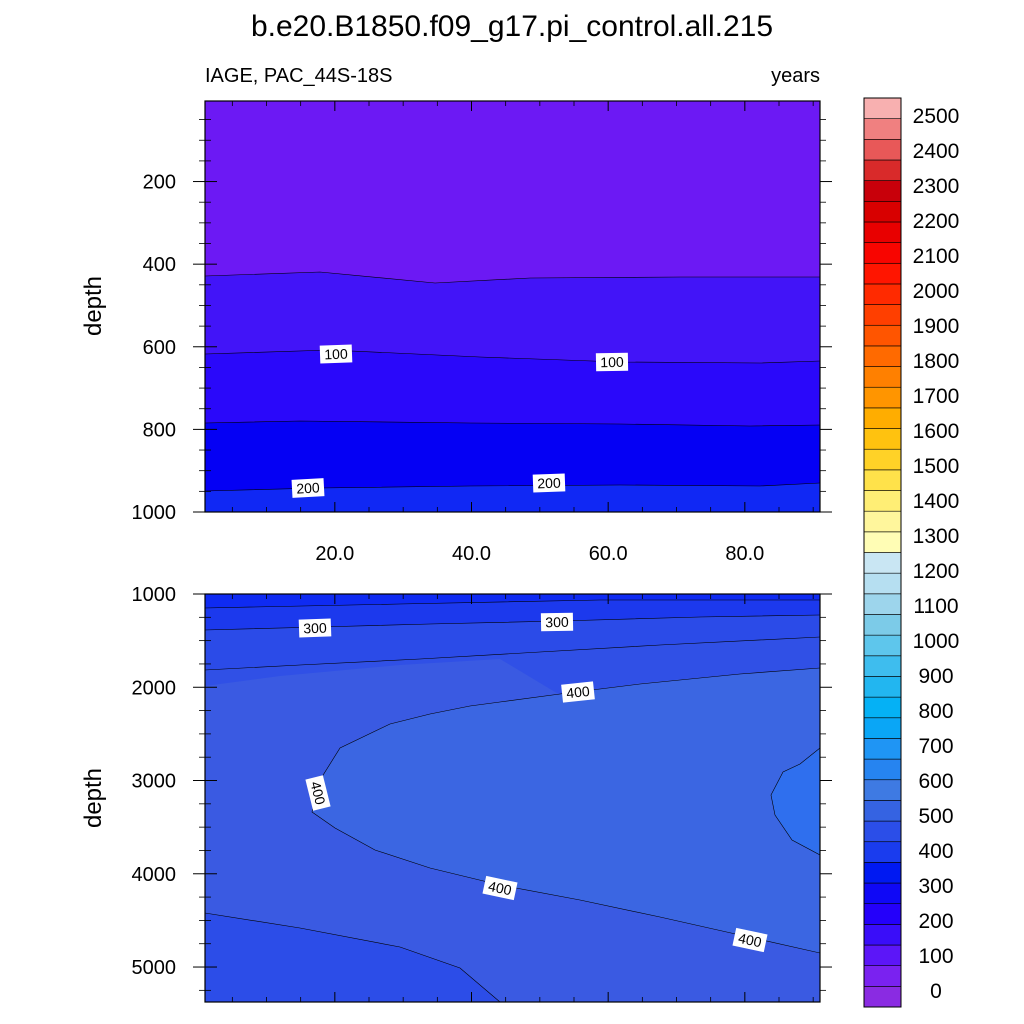 The image size is (1024, 1024). Describe the element at coordinates (935, 886) in the screenshot. I see `colorbar-tick-label: 300` at that location.